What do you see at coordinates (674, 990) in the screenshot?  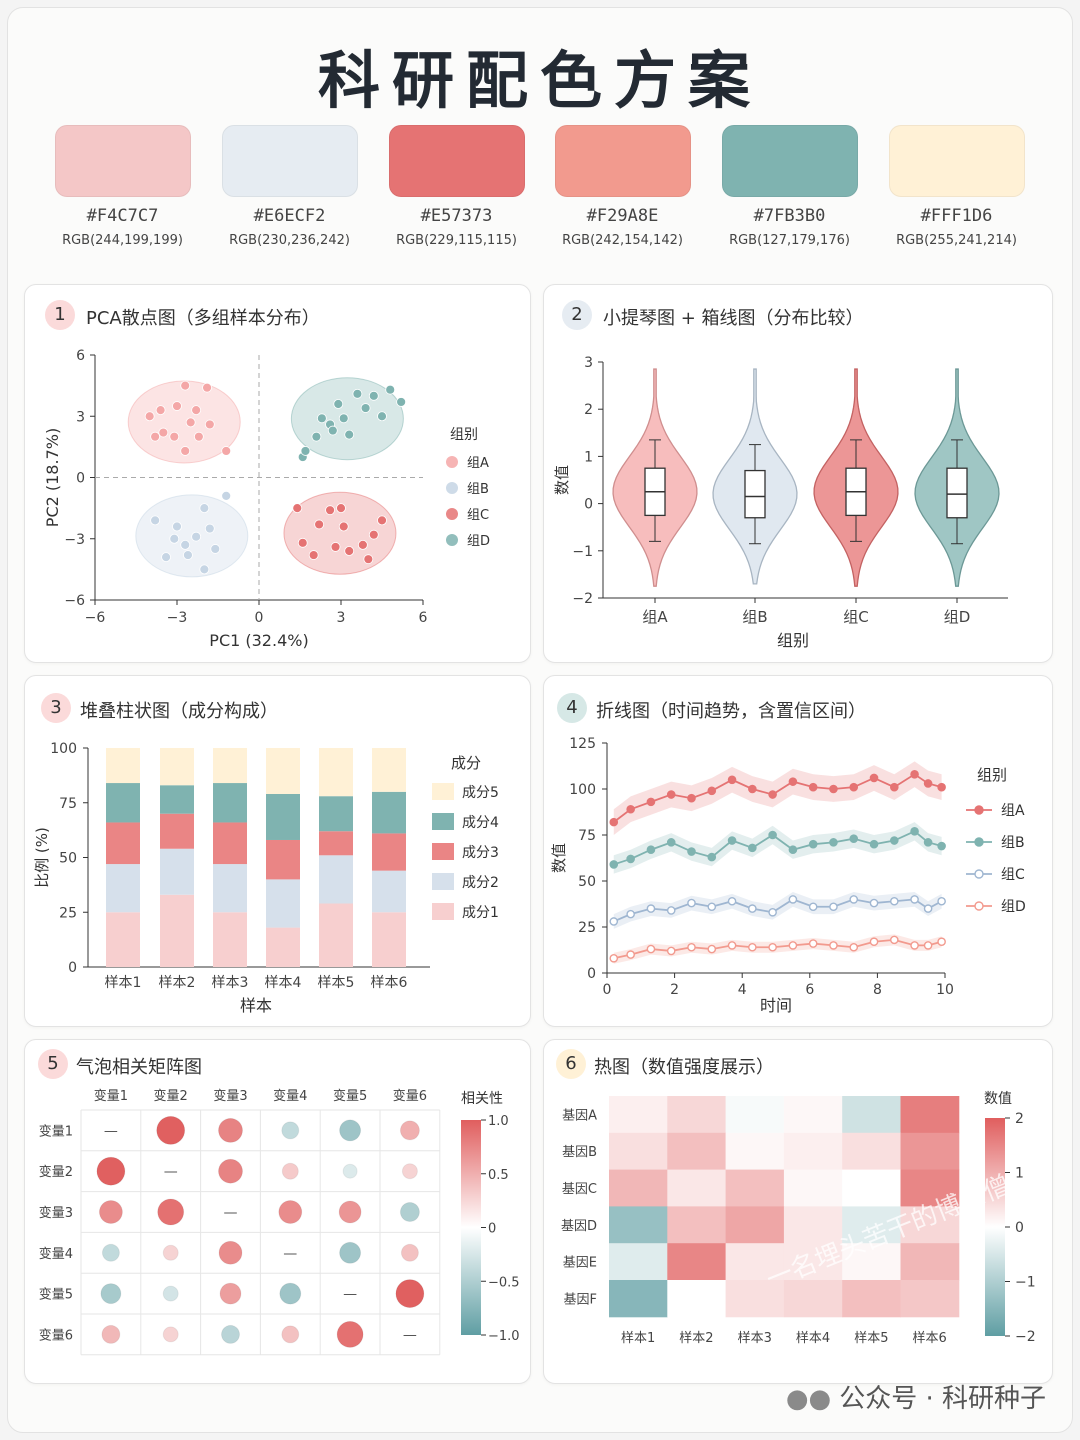 I see `line-x-tick-label: 2` at bounding box center [674, 990].